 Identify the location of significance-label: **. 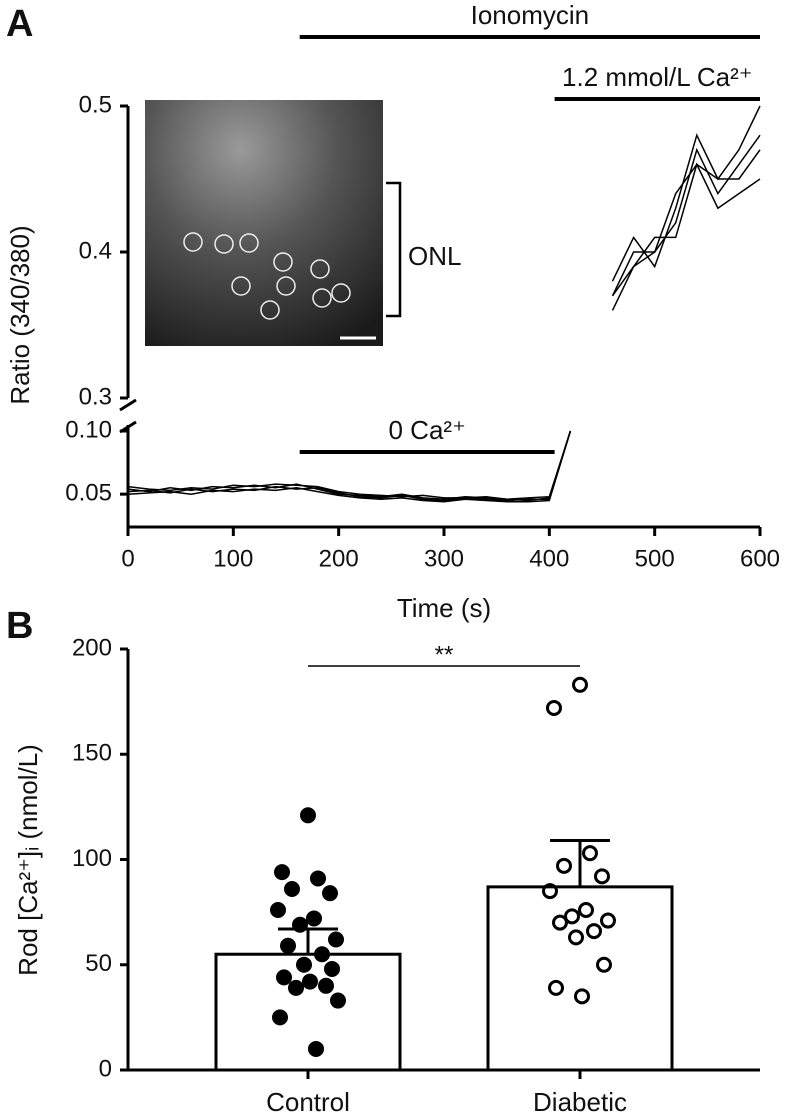
(444, 654).